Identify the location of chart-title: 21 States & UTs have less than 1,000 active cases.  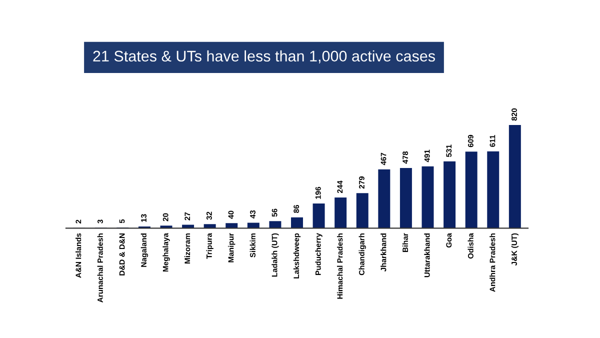
(264, 57).